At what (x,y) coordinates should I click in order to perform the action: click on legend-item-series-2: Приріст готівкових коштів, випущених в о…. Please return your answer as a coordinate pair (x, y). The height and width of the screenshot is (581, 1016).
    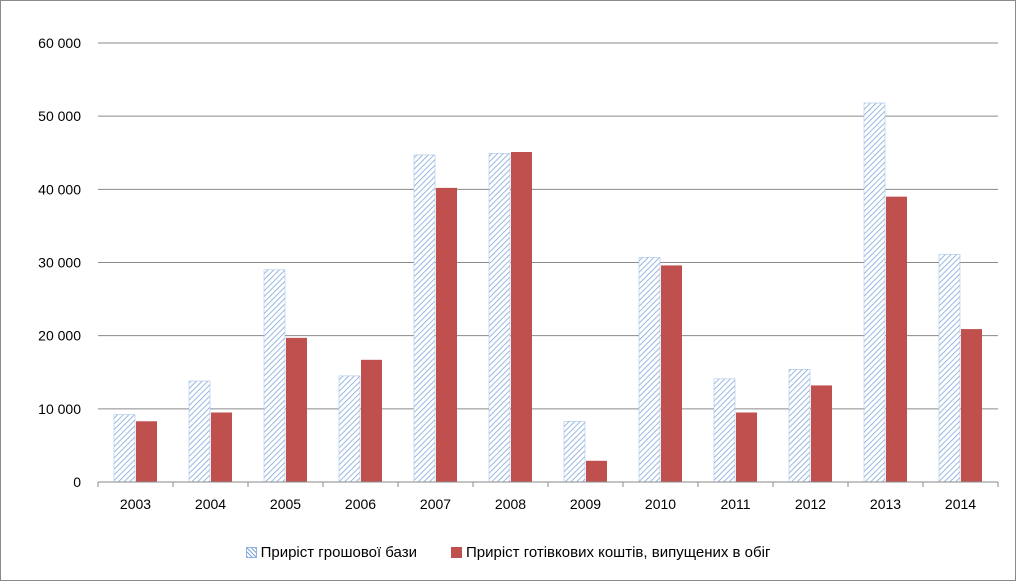
    Looking at the image, I should click on (610, 552).